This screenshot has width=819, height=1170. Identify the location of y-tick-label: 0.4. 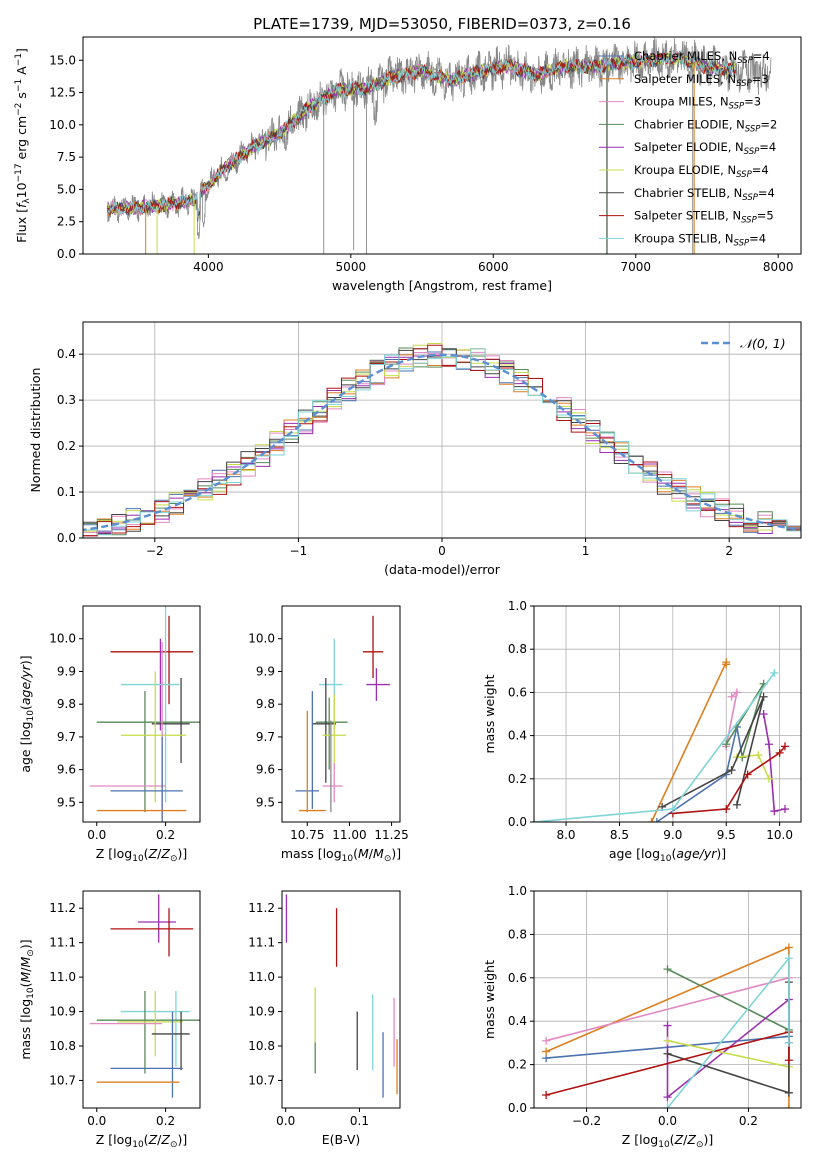
(517, 1021).